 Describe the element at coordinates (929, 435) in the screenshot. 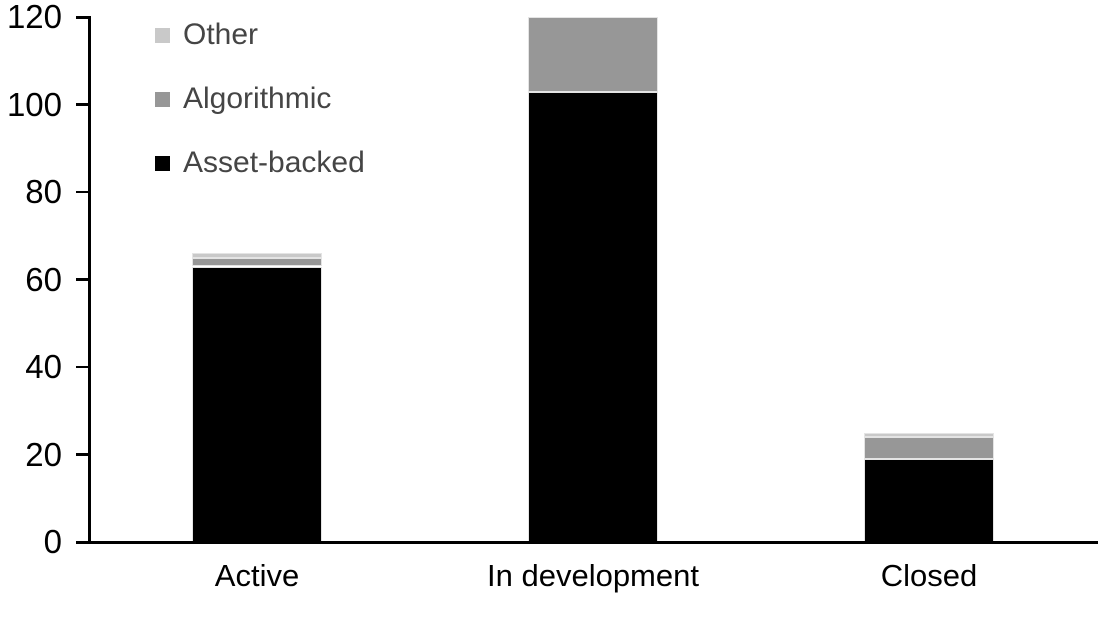

I see `bar-segment-other-closed` at that location.